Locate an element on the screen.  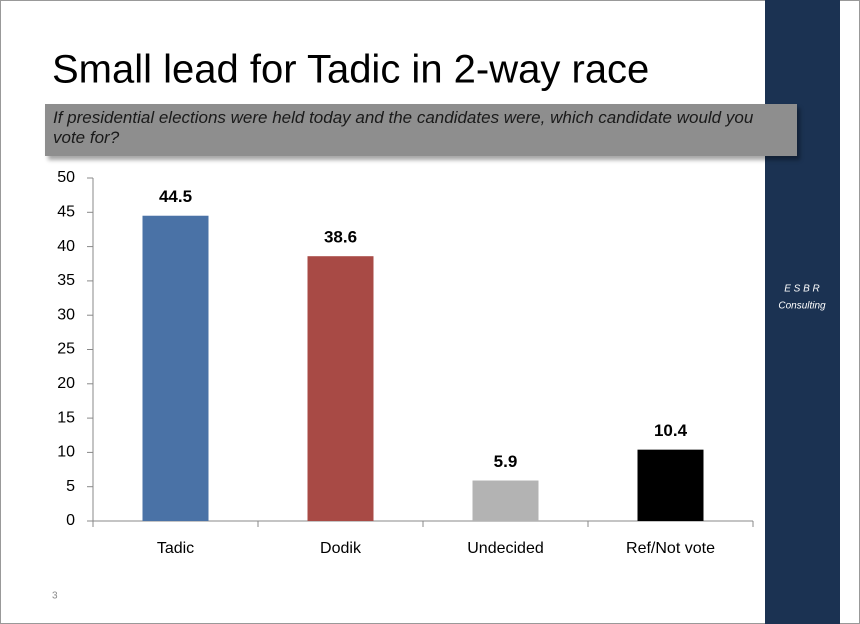
y-tick-label: 0 is located at coordinates (70, 520).